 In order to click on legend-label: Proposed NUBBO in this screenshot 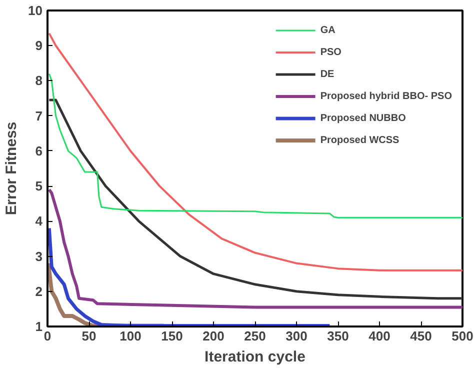, I will do `click(363, 118)`.